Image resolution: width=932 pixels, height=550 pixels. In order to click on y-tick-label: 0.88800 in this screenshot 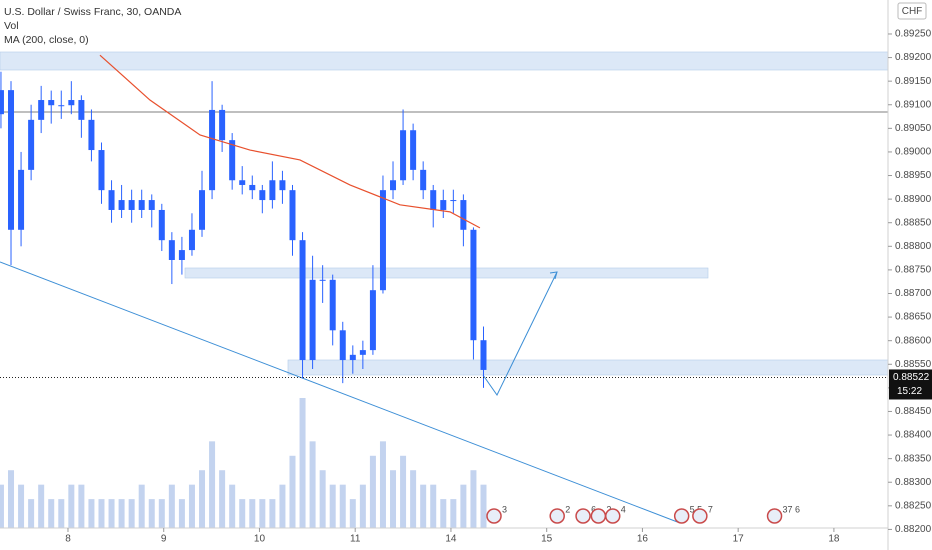, I will do `click(913, 246)`.